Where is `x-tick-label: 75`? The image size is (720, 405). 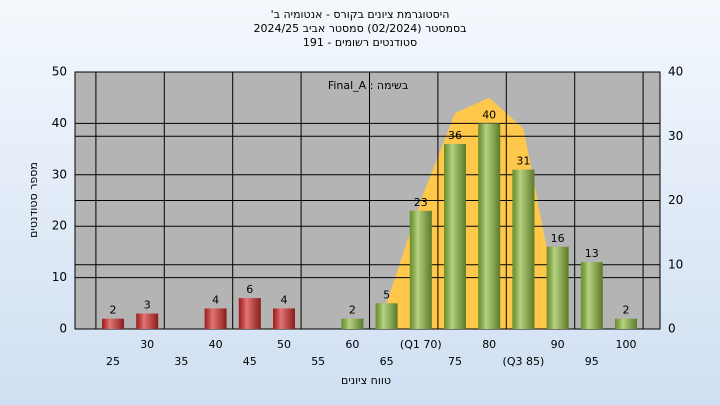 x-tick-label: 75 is located at coordinates (455, 361).